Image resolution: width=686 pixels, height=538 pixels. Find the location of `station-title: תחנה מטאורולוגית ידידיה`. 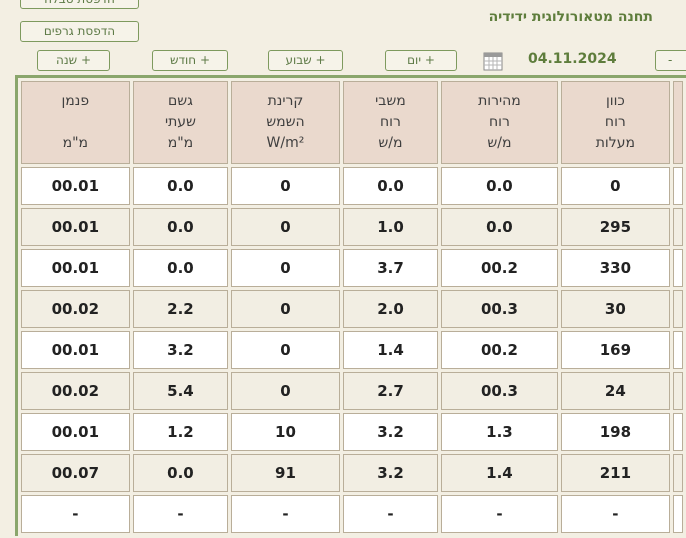

station-title: תחנה מטאורולוגית ידידיה is located at coordinates (570, 17).